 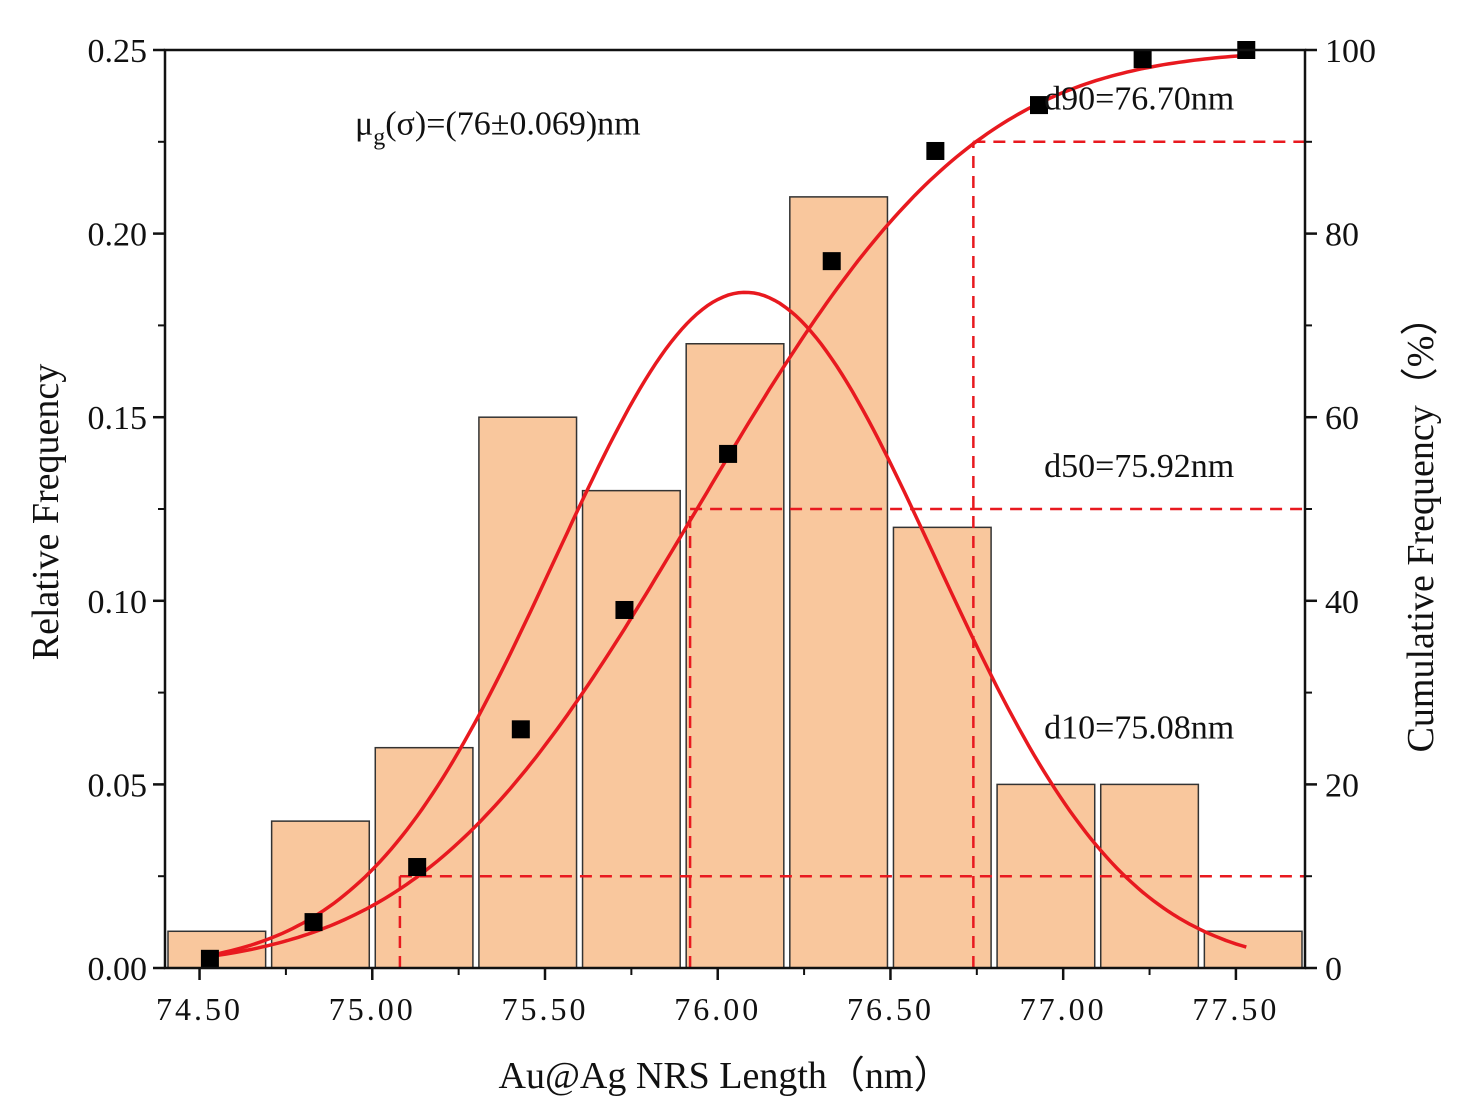 I want to click on y2-tick-label: 40, so click(x=1342, y=602).